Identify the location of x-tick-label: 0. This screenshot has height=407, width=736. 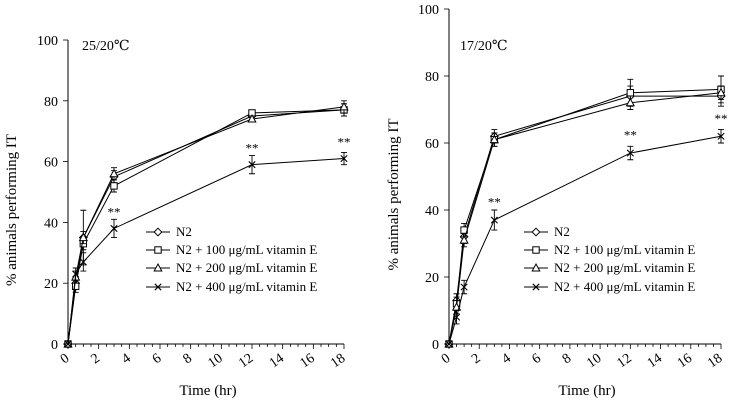
(446, 359).